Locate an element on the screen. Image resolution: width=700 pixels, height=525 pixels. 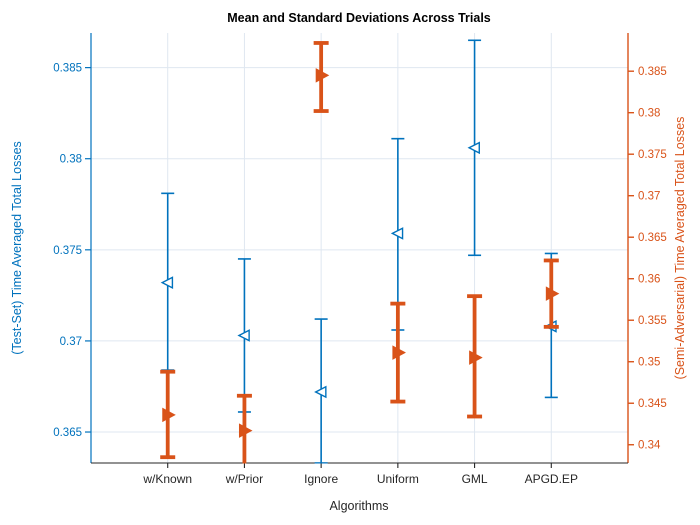
right-y-tick-label: 0.34 is located at coordinates (649, 446).